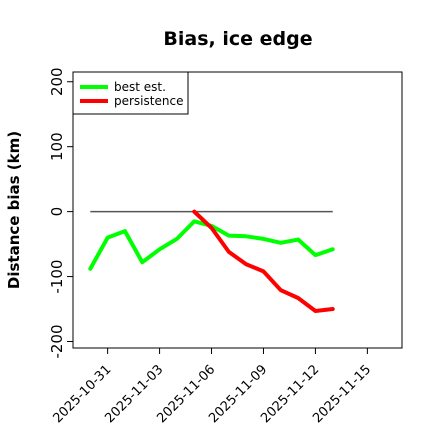 The width and height of the screenshot is (440, 440). I want to click on legend: best est. persistence, so click(130, 93).